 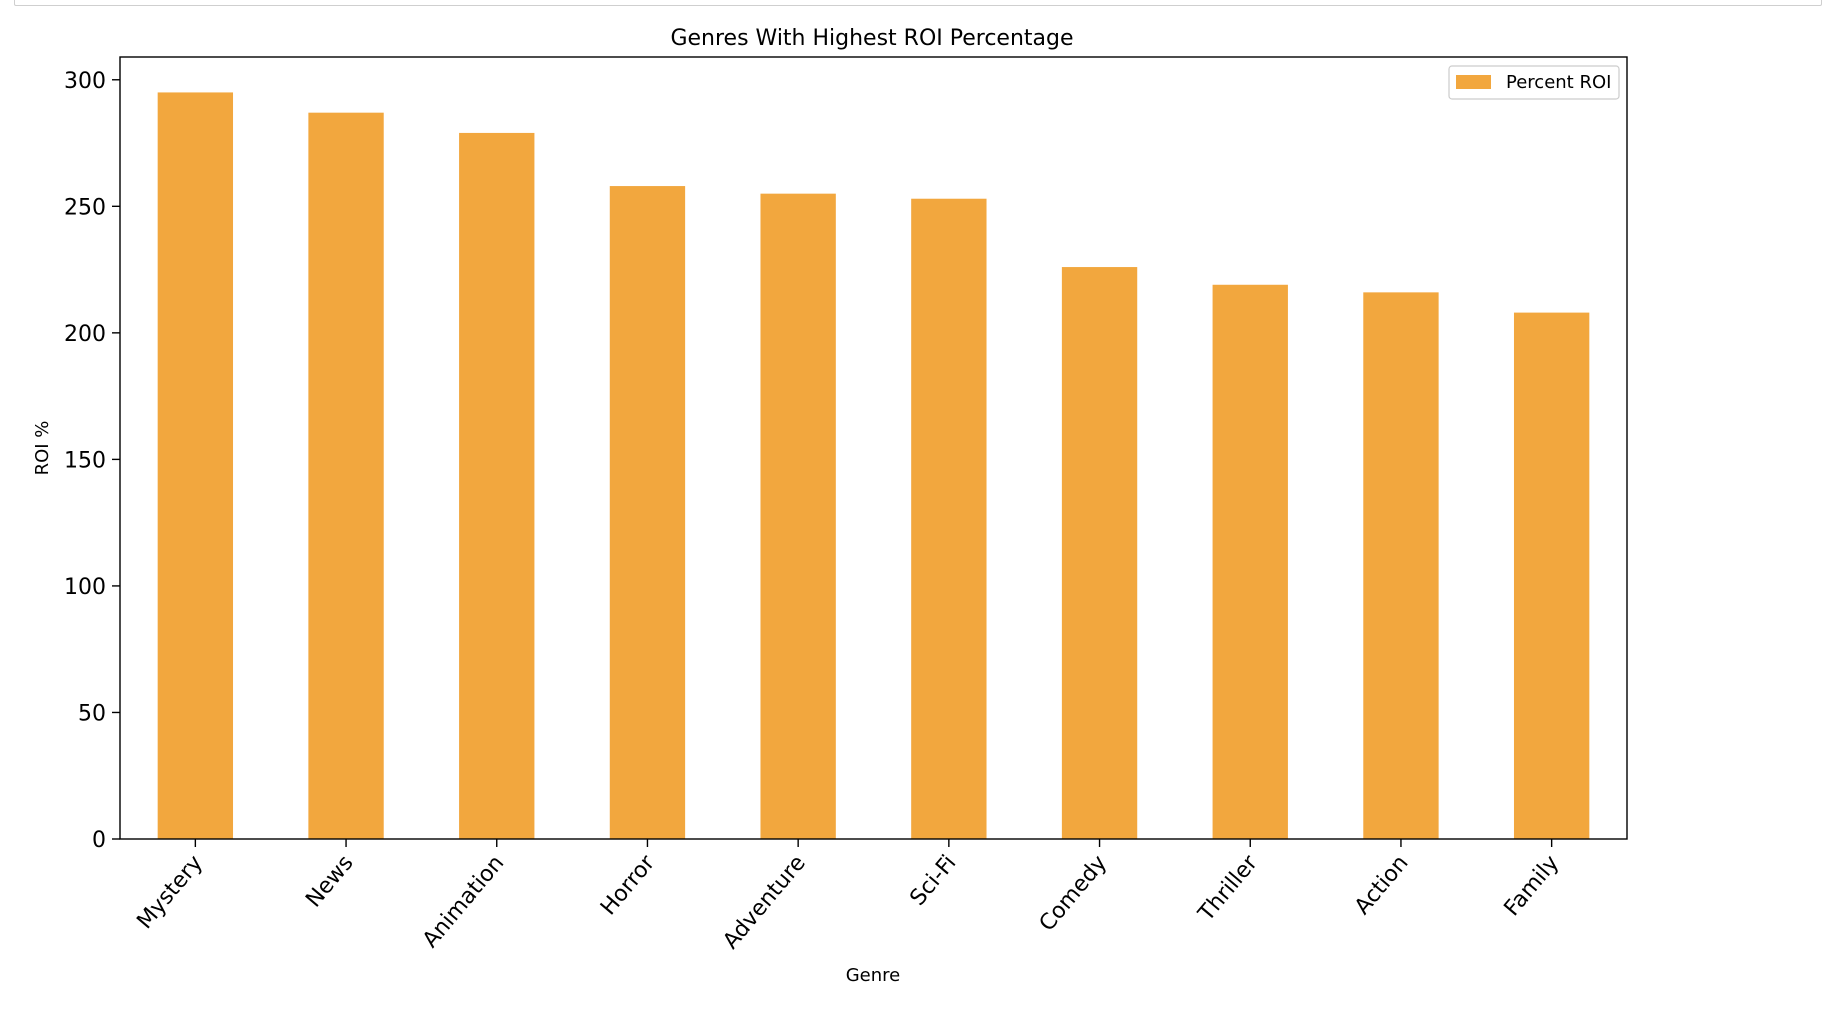 I want to click on x-tick-label: Mystery, so click(x=170, y=892).